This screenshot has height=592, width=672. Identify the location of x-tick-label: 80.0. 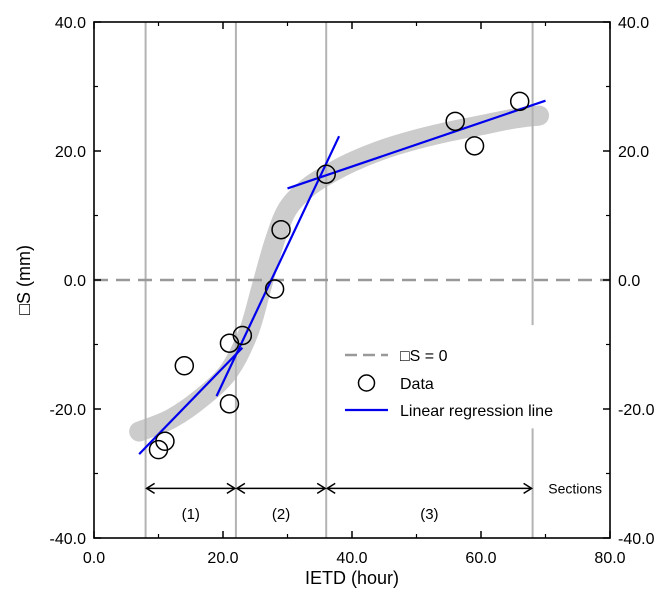
(609, 558).